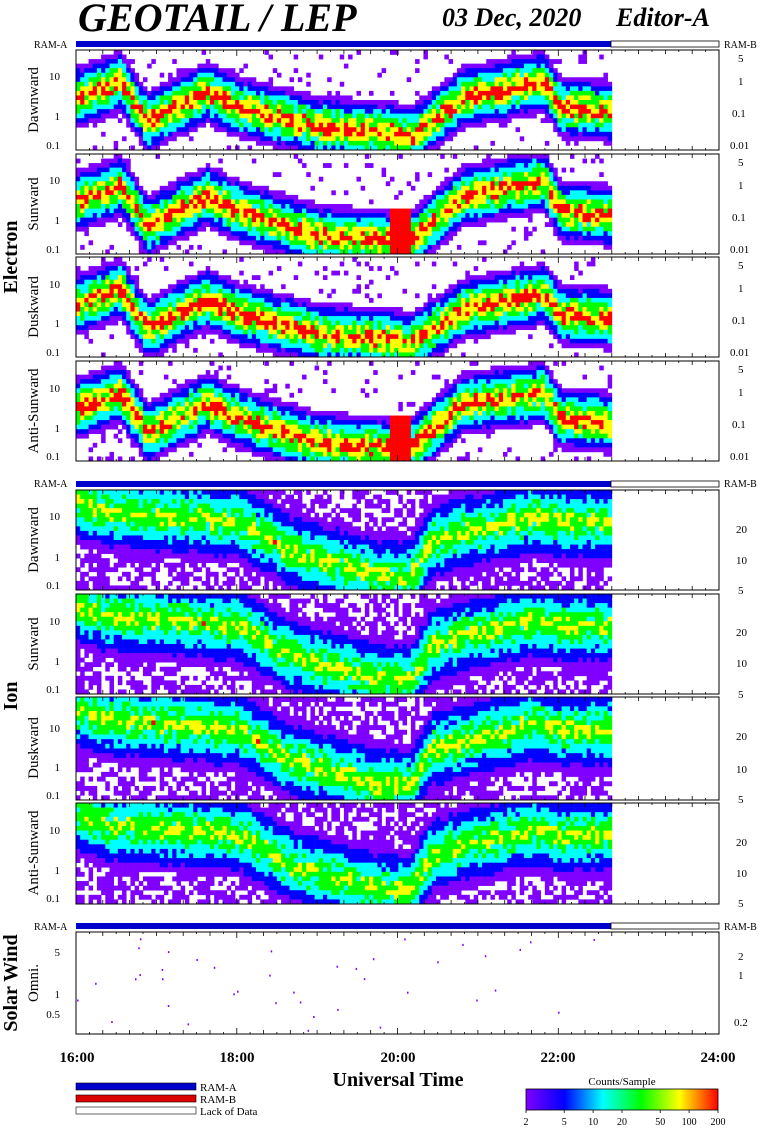 The width and height of the screenshot is (762, 1128). What do you see at coordinates (387, 100) in the screenshot?
I see `panel-electron-dawnward: Dawnward 10 1 0.1 5 1 0.1 0.01` at bounding box center [387, 100].